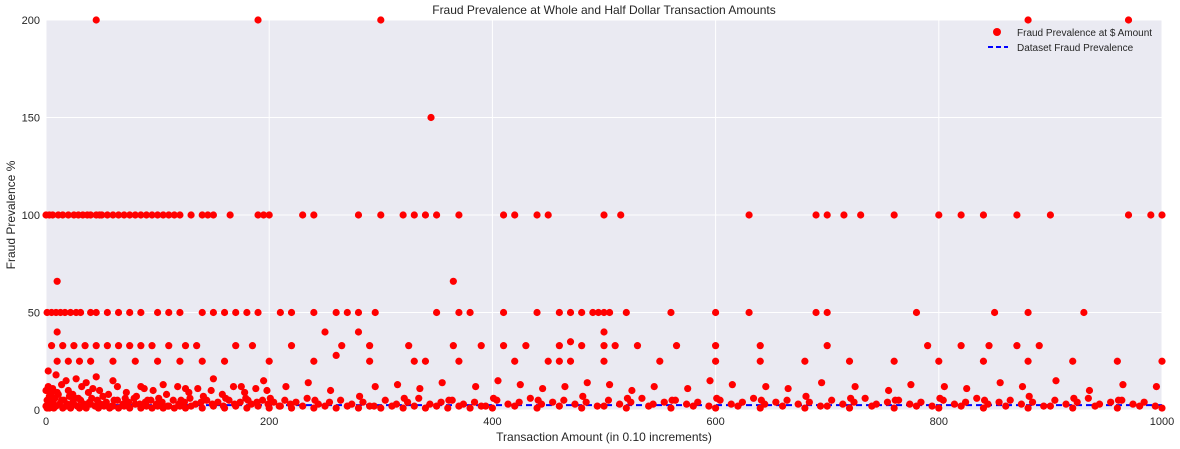 The width and height of the screenshot is (1180, 449). Describe the element at coordinates (11, 214) in the screenshot. I see `y-axis-label: Fraud Prevalence %` at that location.